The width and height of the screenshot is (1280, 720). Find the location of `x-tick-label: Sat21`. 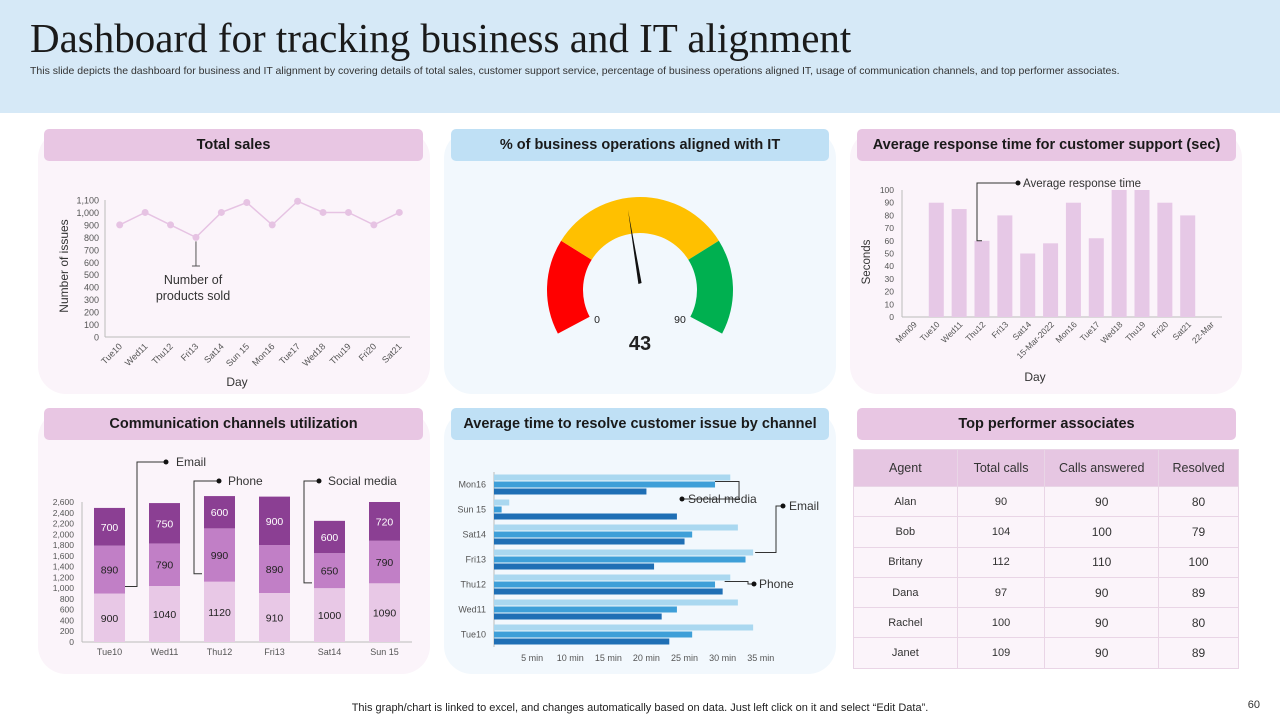

x-tick-label: Sat21 is located at coordinates (392, 353).